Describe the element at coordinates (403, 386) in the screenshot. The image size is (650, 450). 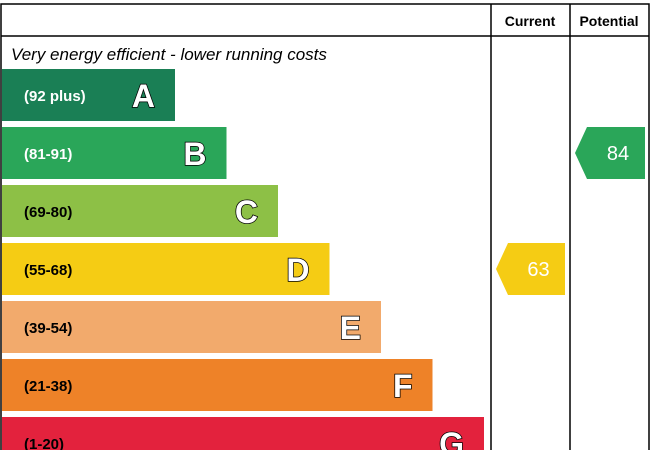
I see `band-f-letter: F` at that location.